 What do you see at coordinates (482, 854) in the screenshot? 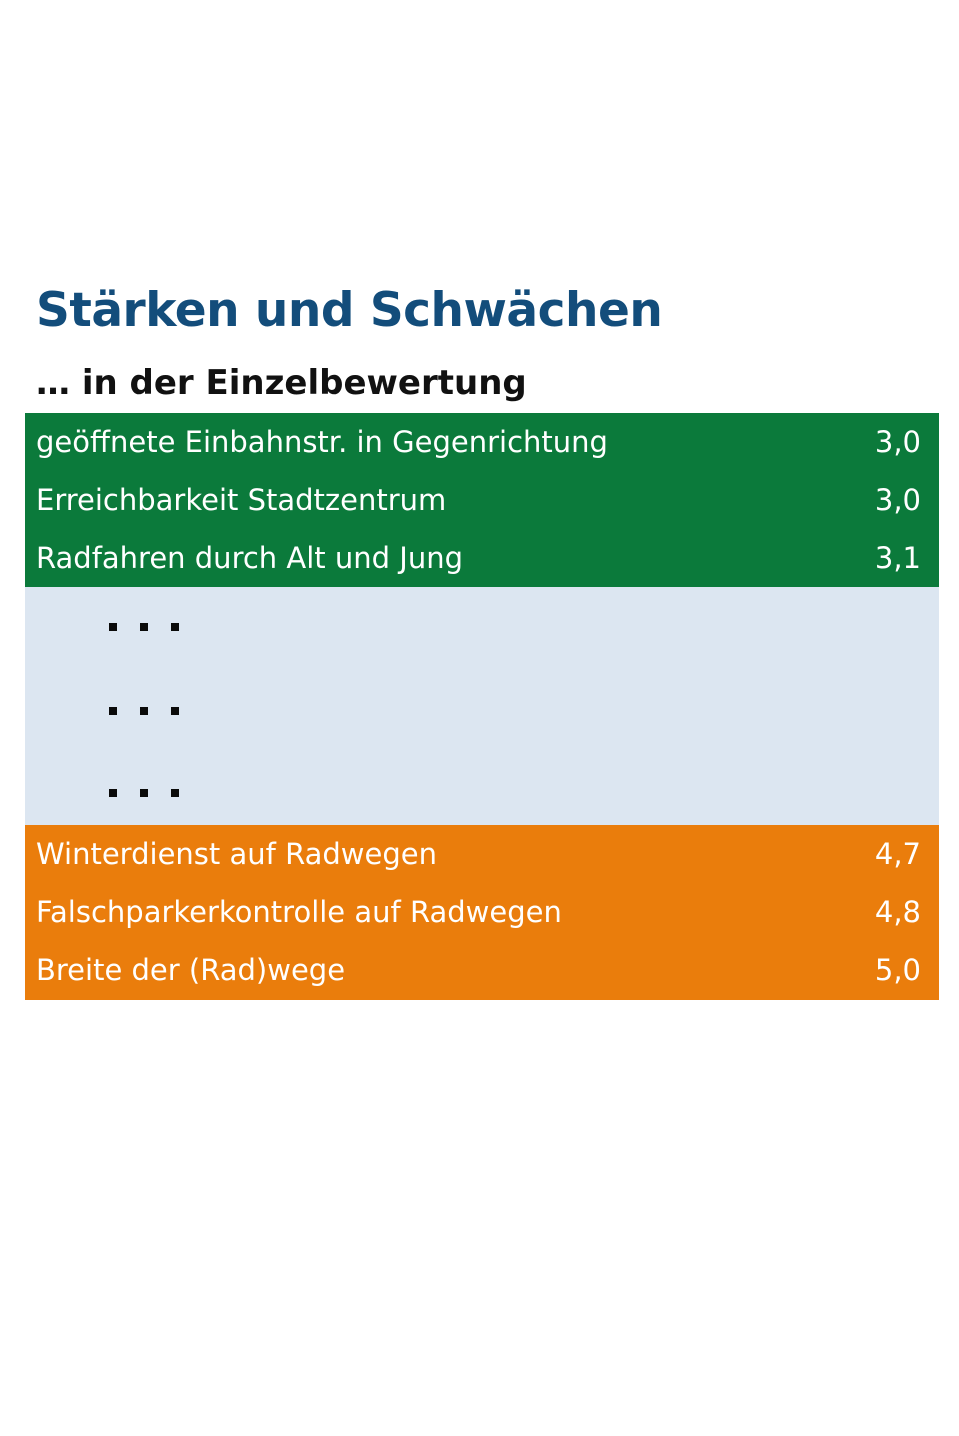
I see `list-item: Winterdienst auf Radwegen 4,7` at bounding box center [482, 854].